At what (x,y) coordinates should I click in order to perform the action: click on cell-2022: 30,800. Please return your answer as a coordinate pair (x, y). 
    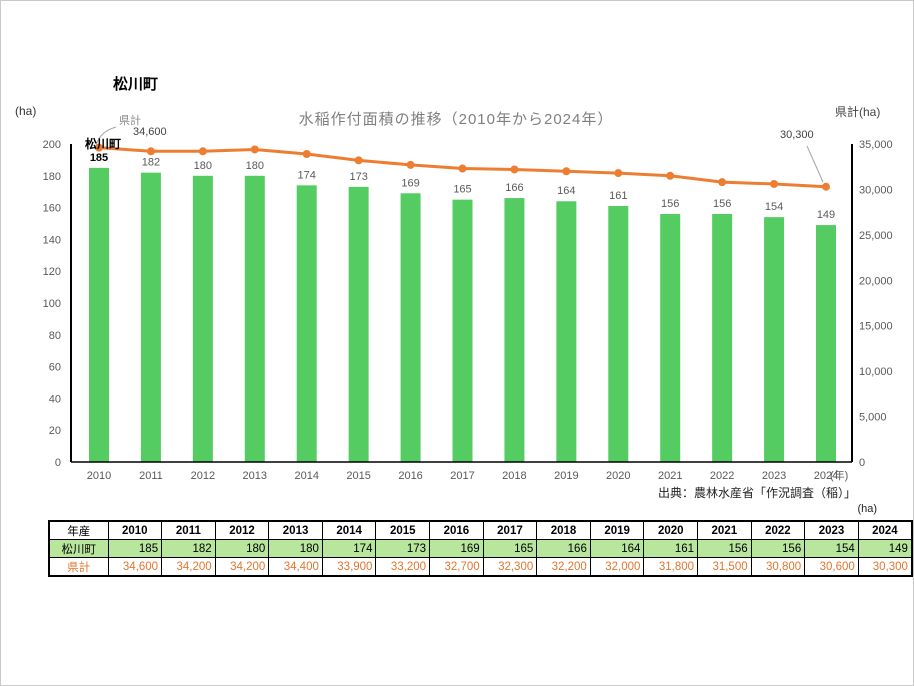
    Looking at the image, I should click on (778, 567).